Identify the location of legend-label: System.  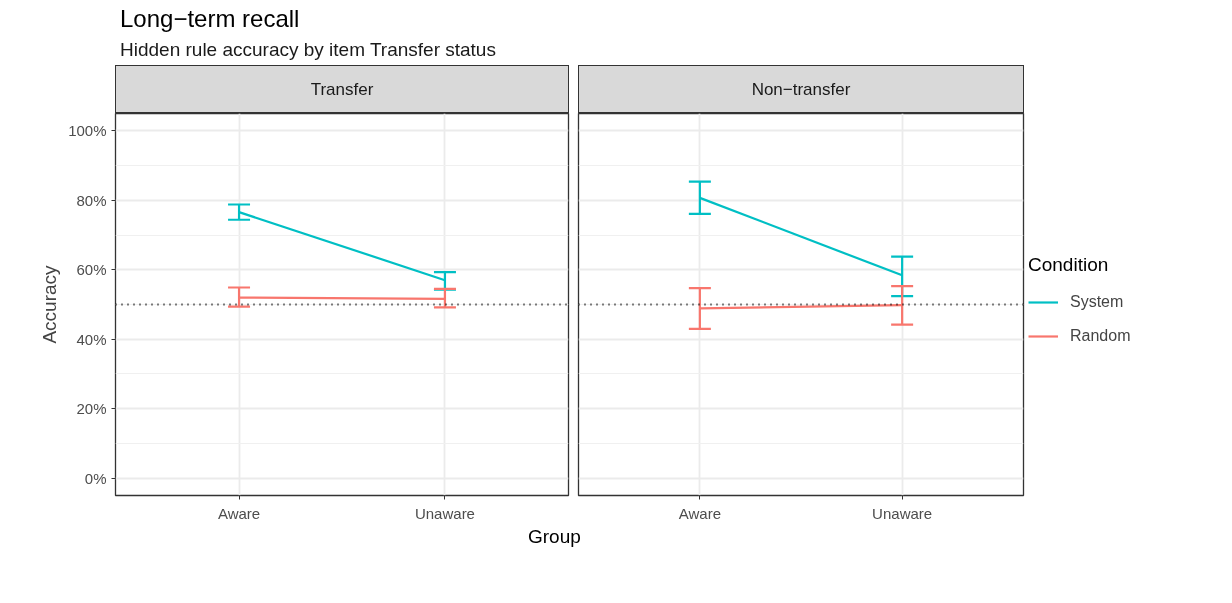
(1097, 302).